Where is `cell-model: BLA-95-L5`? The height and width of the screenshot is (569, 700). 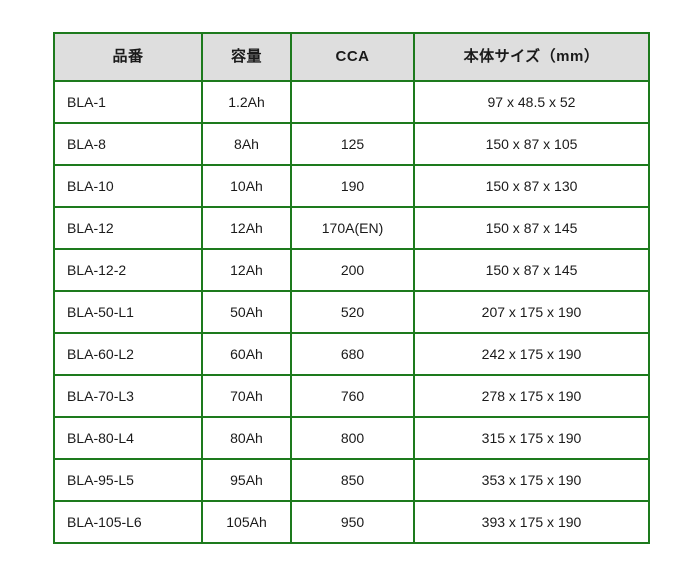
cell-model: BLA-95-L5 is located at coordinates (128, 480).